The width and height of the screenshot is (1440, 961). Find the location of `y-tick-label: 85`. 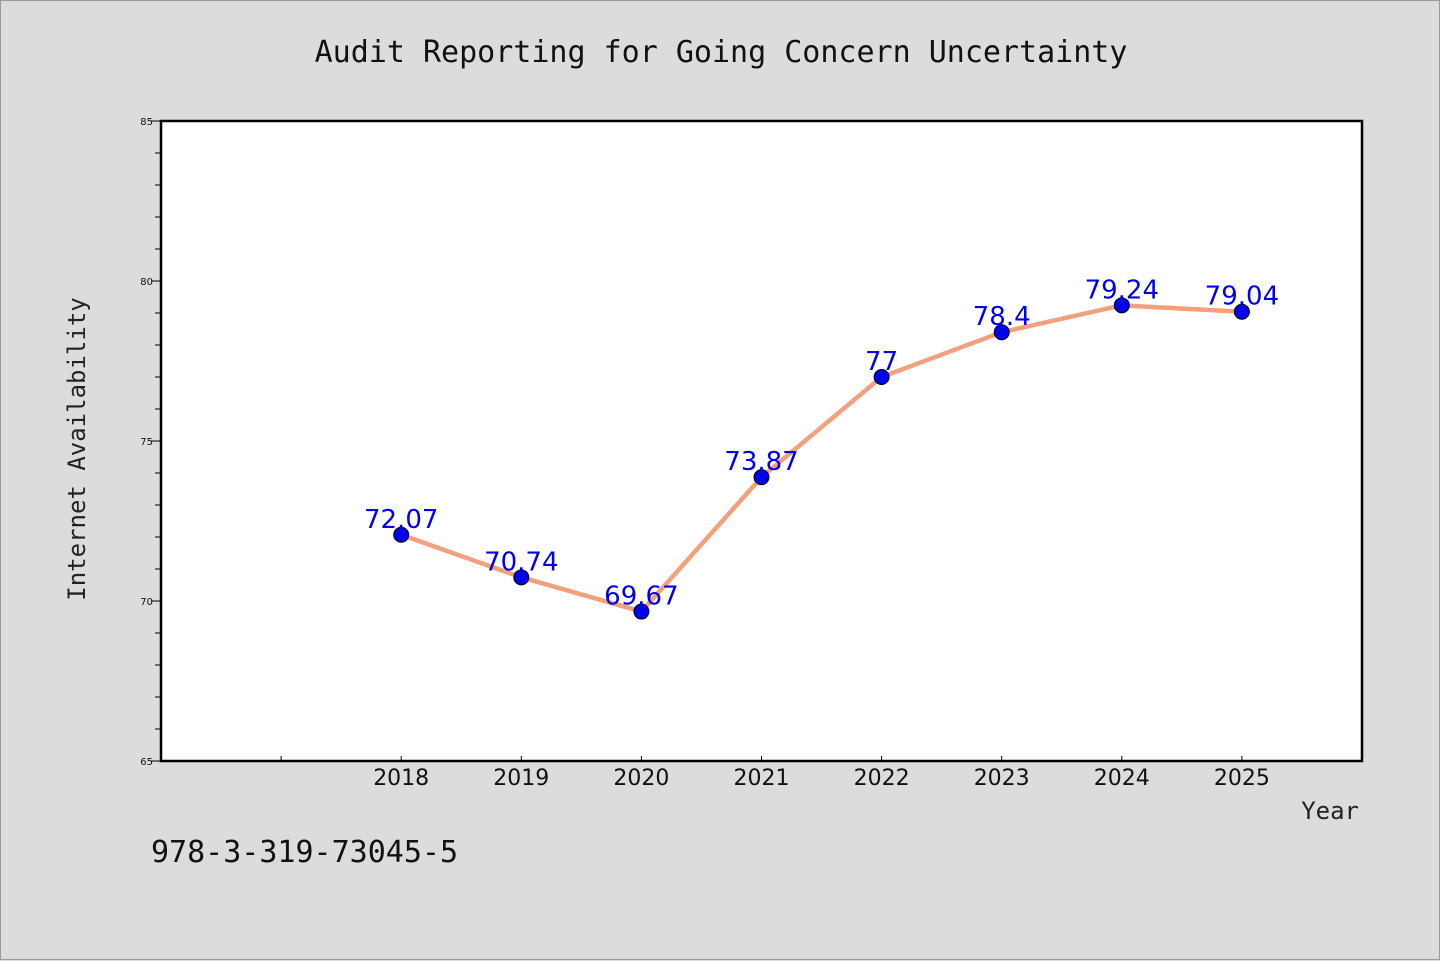

y-tick-label: 85 is located at coordinates (146, 122).